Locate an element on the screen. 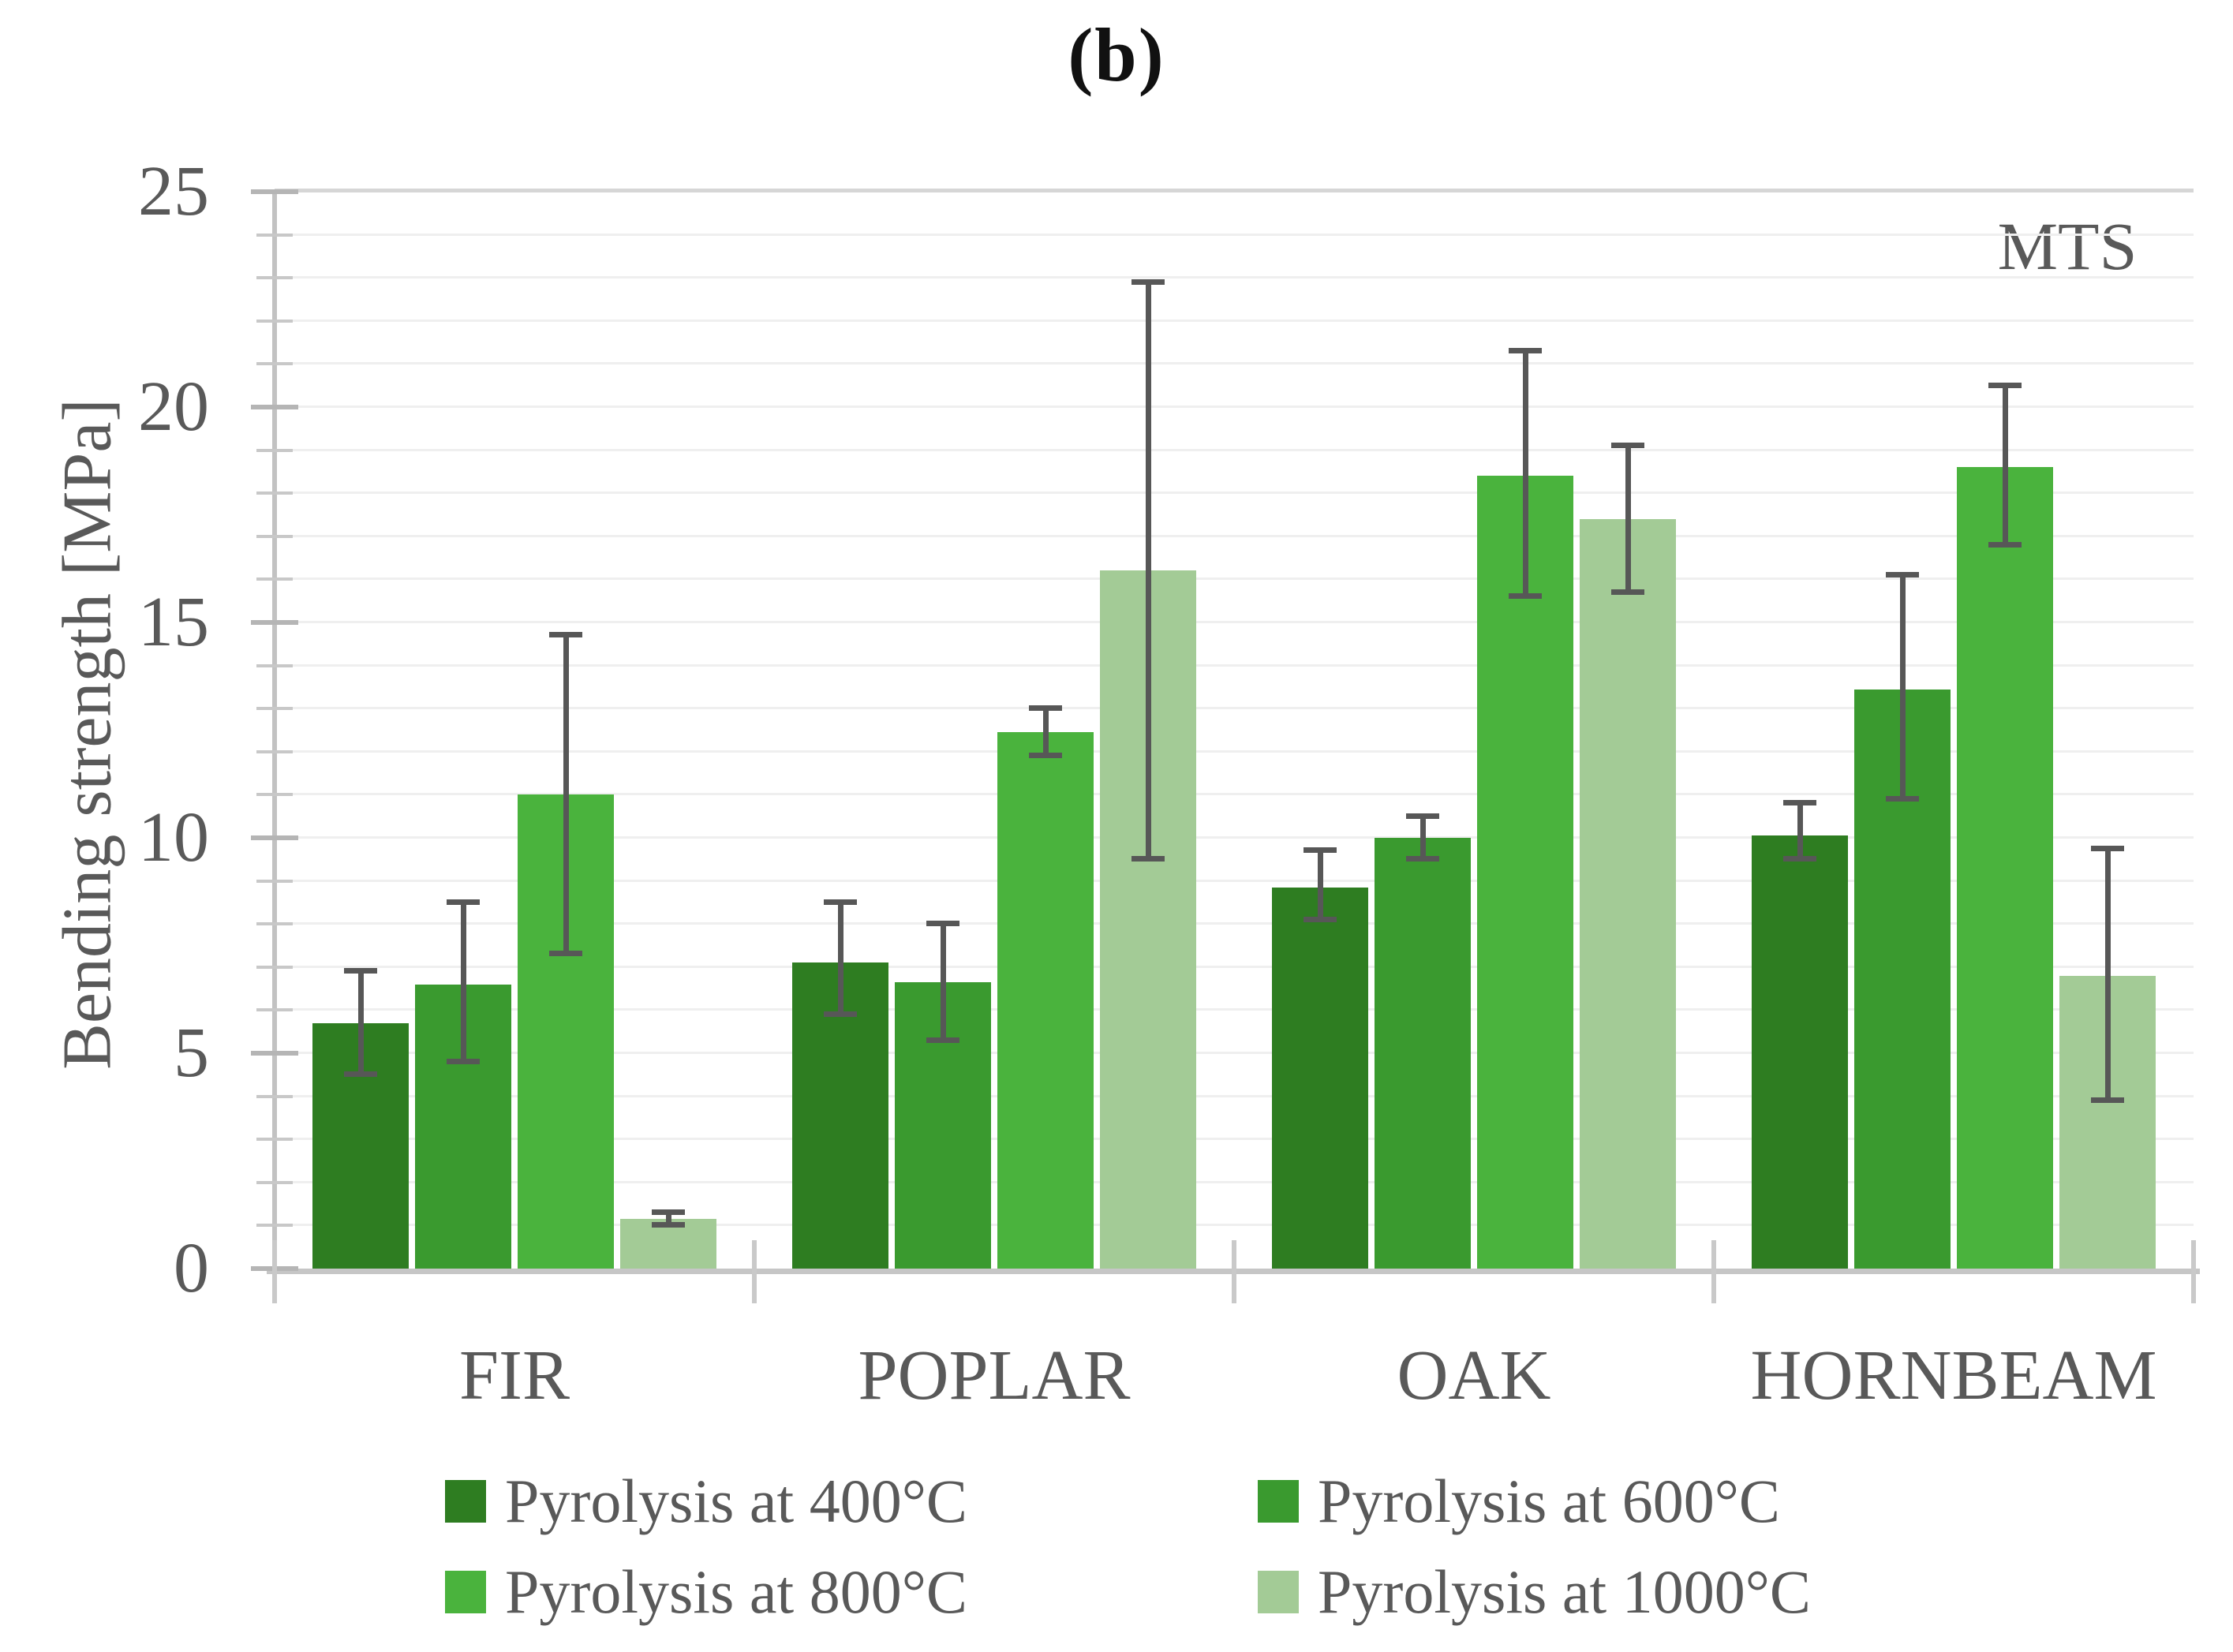  legend-item: Pyrolysis at 800°C is located at coordinates (706, 1592).